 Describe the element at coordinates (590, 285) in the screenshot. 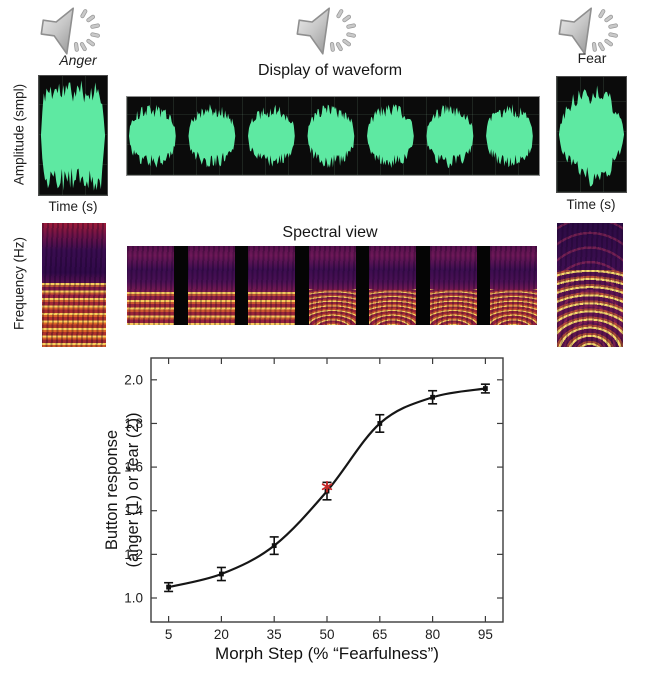

I see `spectrogram-fear` at that location.